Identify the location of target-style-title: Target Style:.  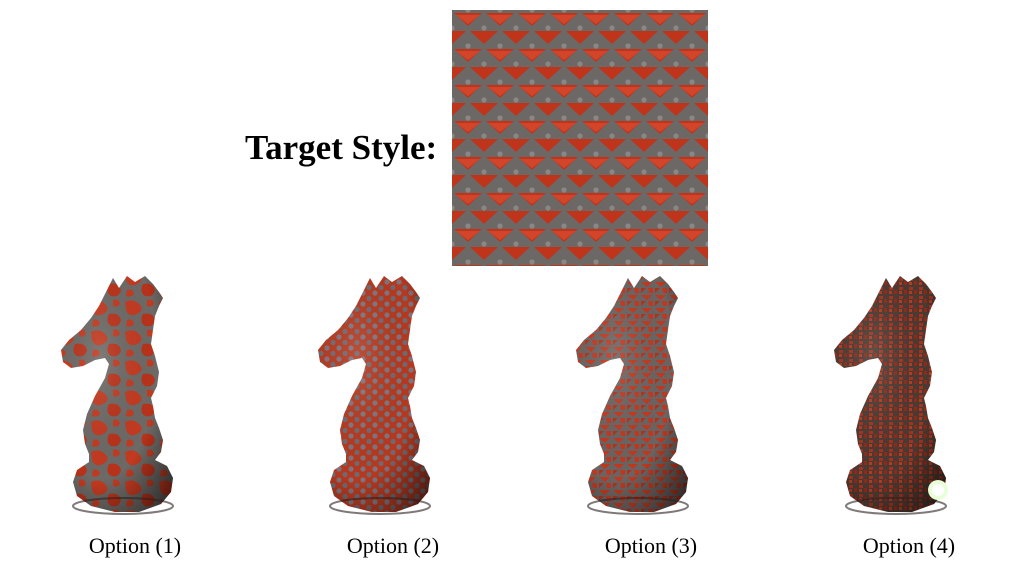
(341, 147).